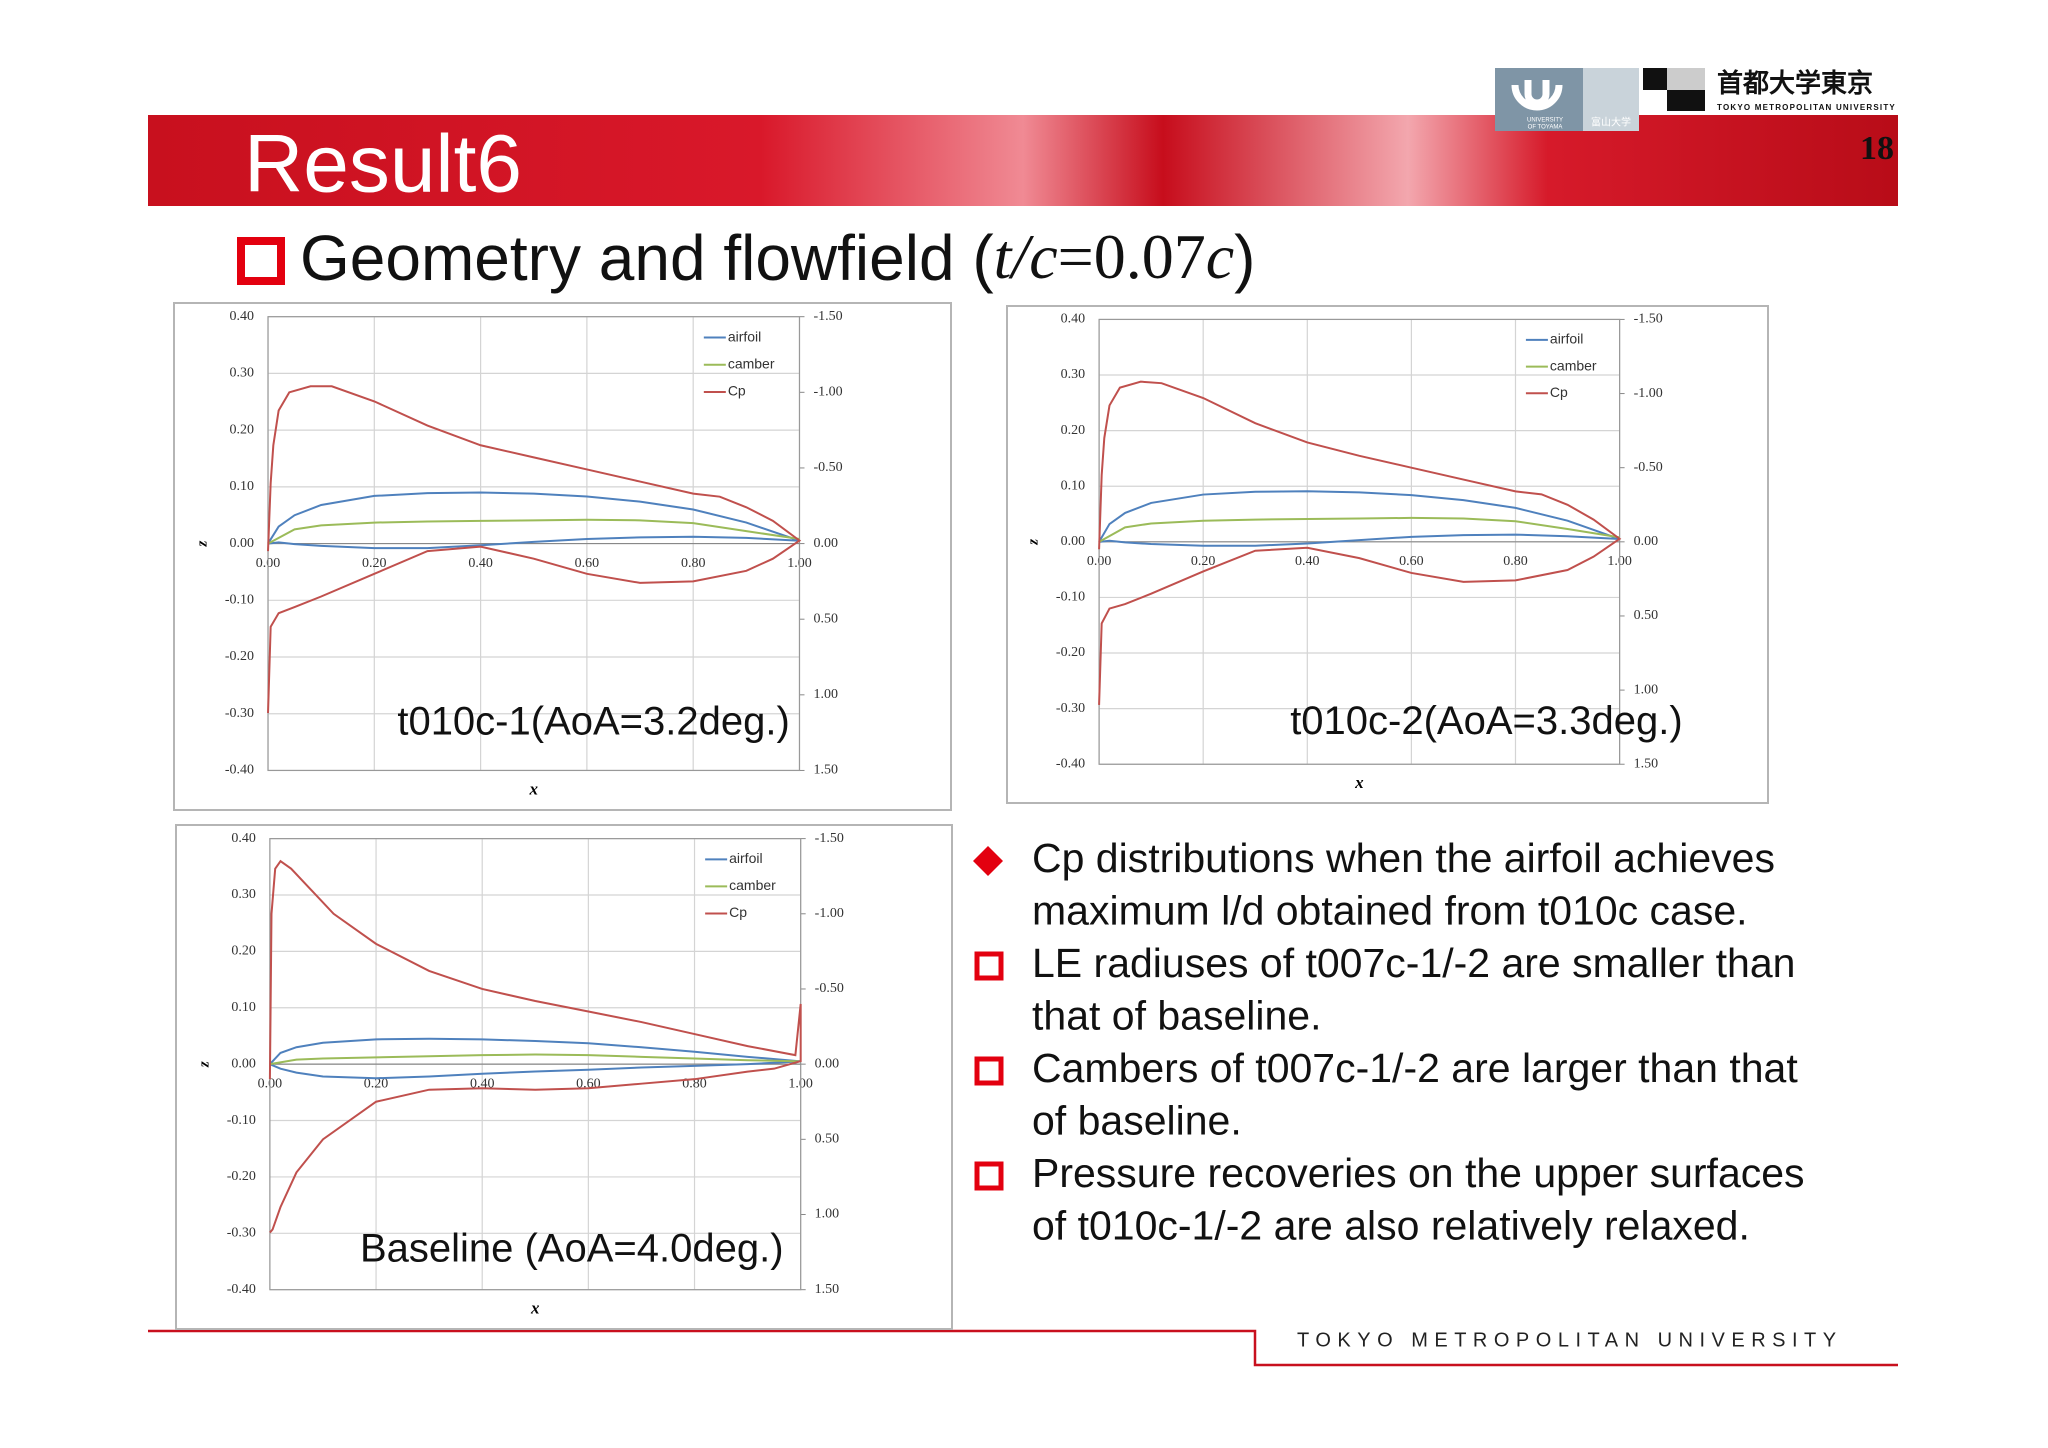 The height and width of the screenshot is (1448, 2048). I want to click on logo-text: UNIVERSITY, so click(1545, 121).